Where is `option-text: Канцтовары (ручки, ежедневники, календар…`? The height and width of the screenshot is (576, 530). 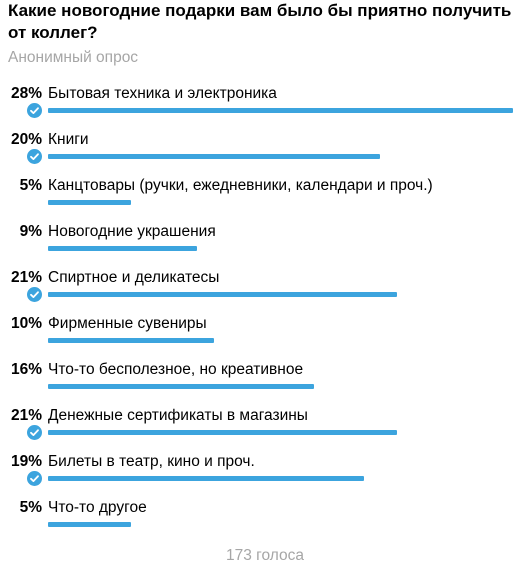 option-text: Канцтовары (ручки, ежедневники, календар… is located at coordinates (240, 185).